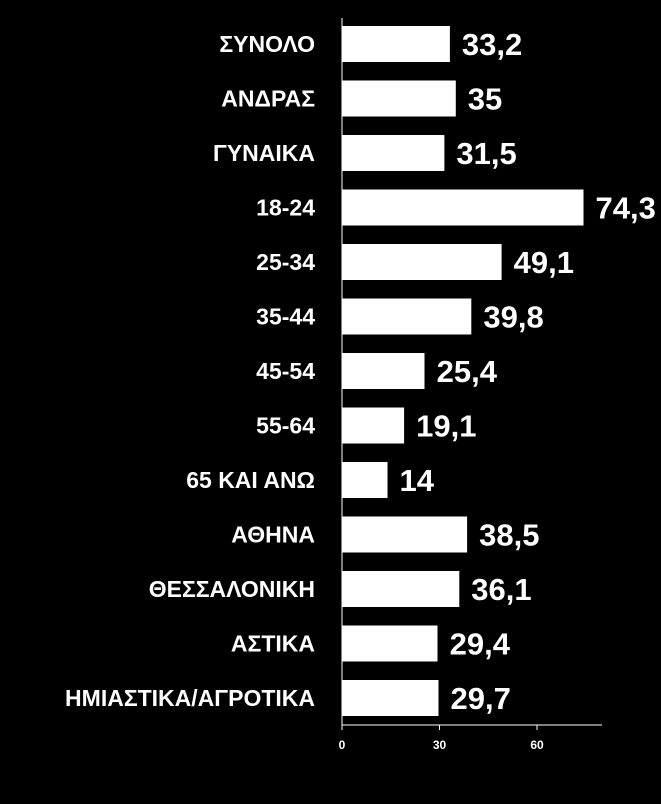 The height and width of the screenshot is (804, 661). I want to click on category-label: 65 ΚΑΙ ΑΝΩ, so click(250, 480).